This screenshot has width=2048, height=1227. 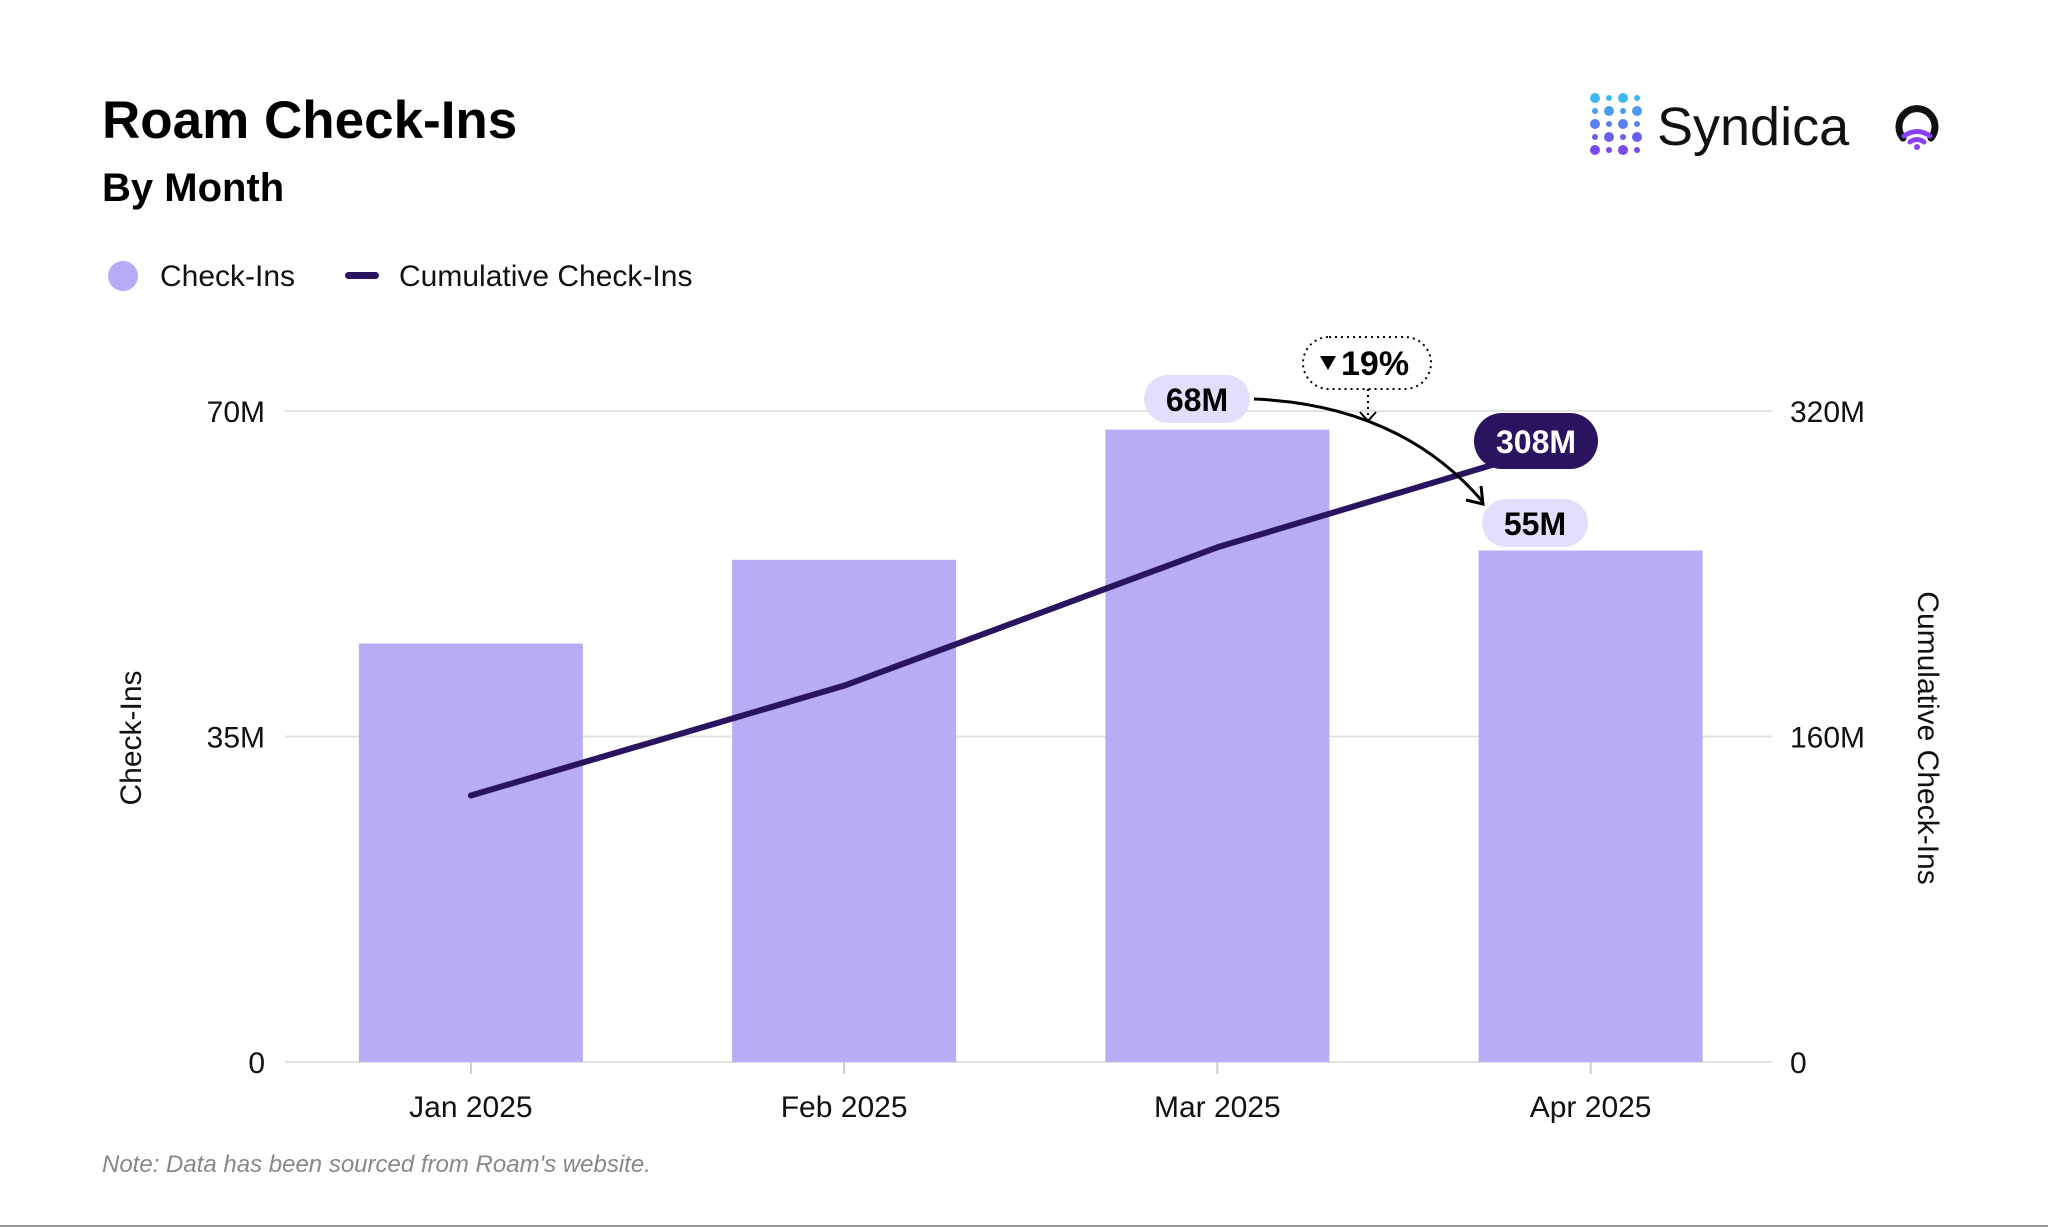 What do you see at coordinates (236, 738) in the screenshot?
I see `left-tick-label: 35M` at bounding box center [236, 738].